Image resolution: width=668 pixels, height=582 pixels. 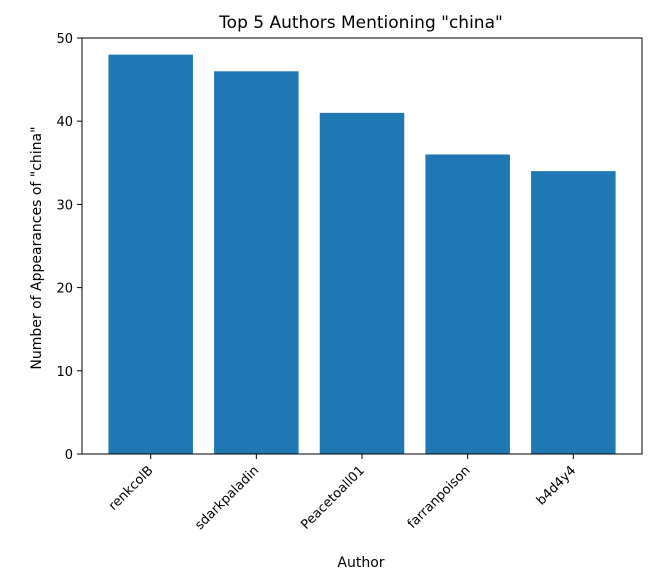 What do you see at coordinates (37, 247) in the screenshot?
I see `y-axis-label: Number of Appearances of "china"` at bounding box center [37, 247].